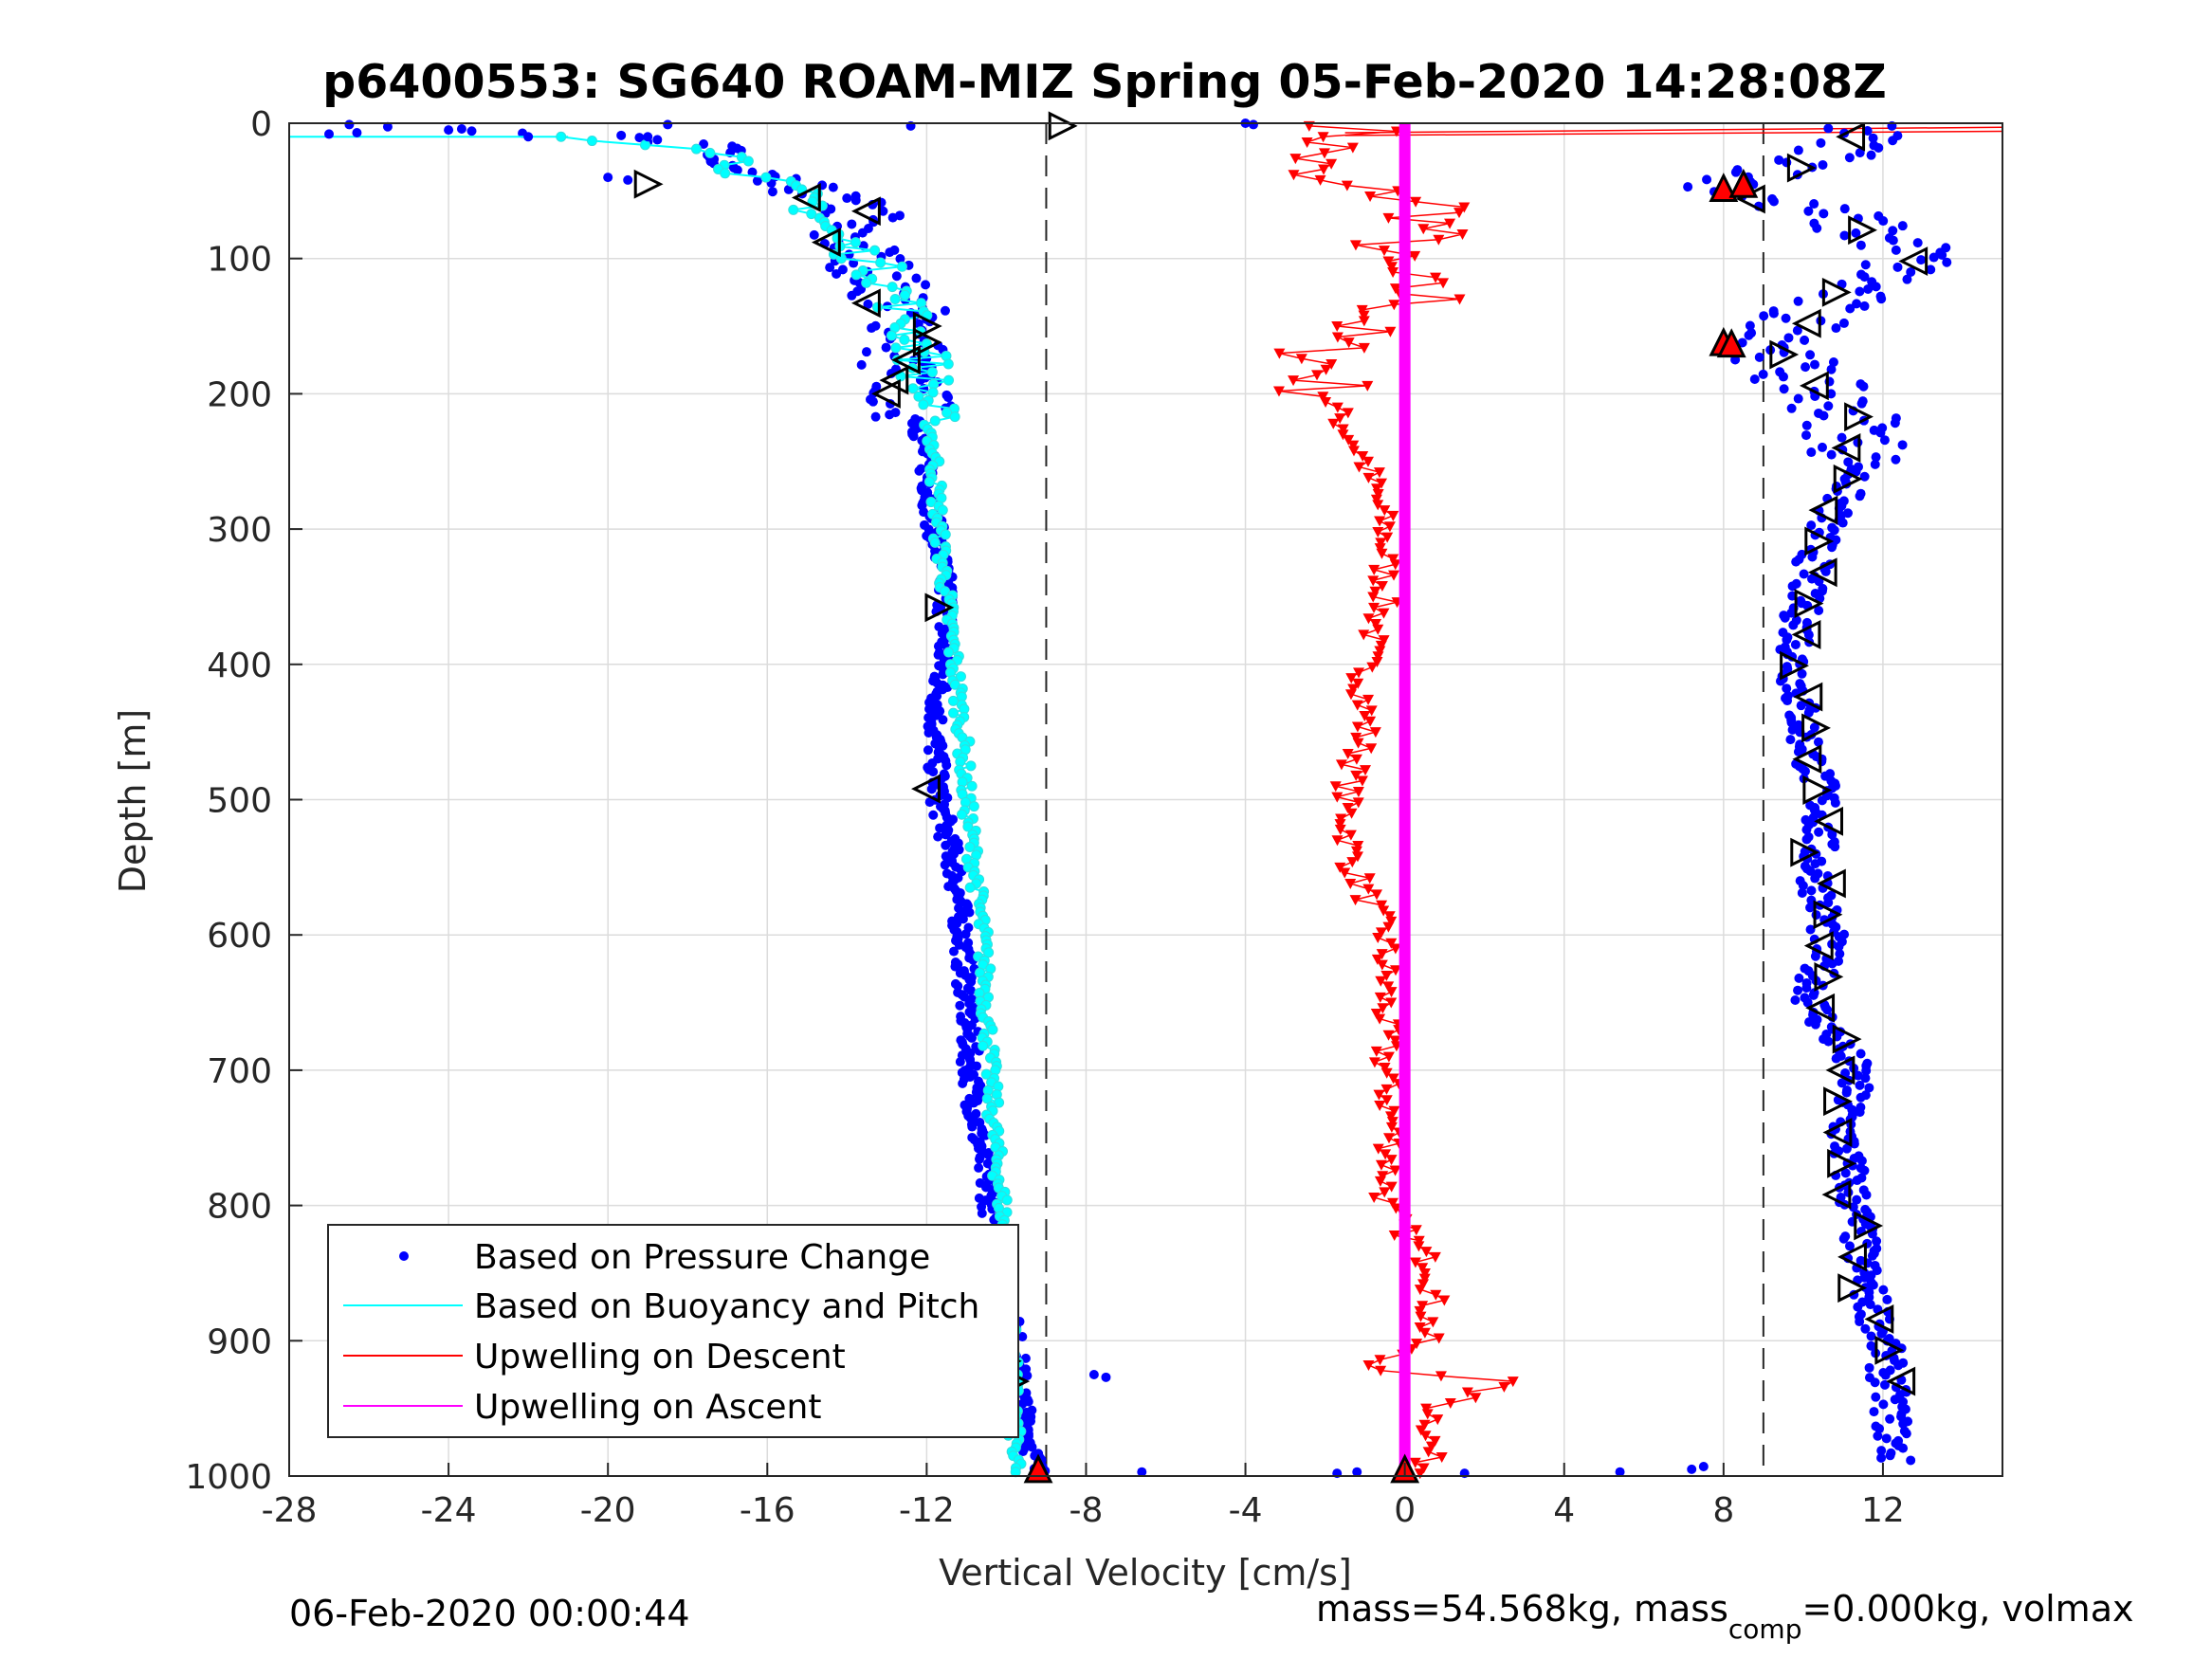  Describe the element at coordinates (239, 1341) in the screenshot. I see `y-tick-label: 900` at that location.